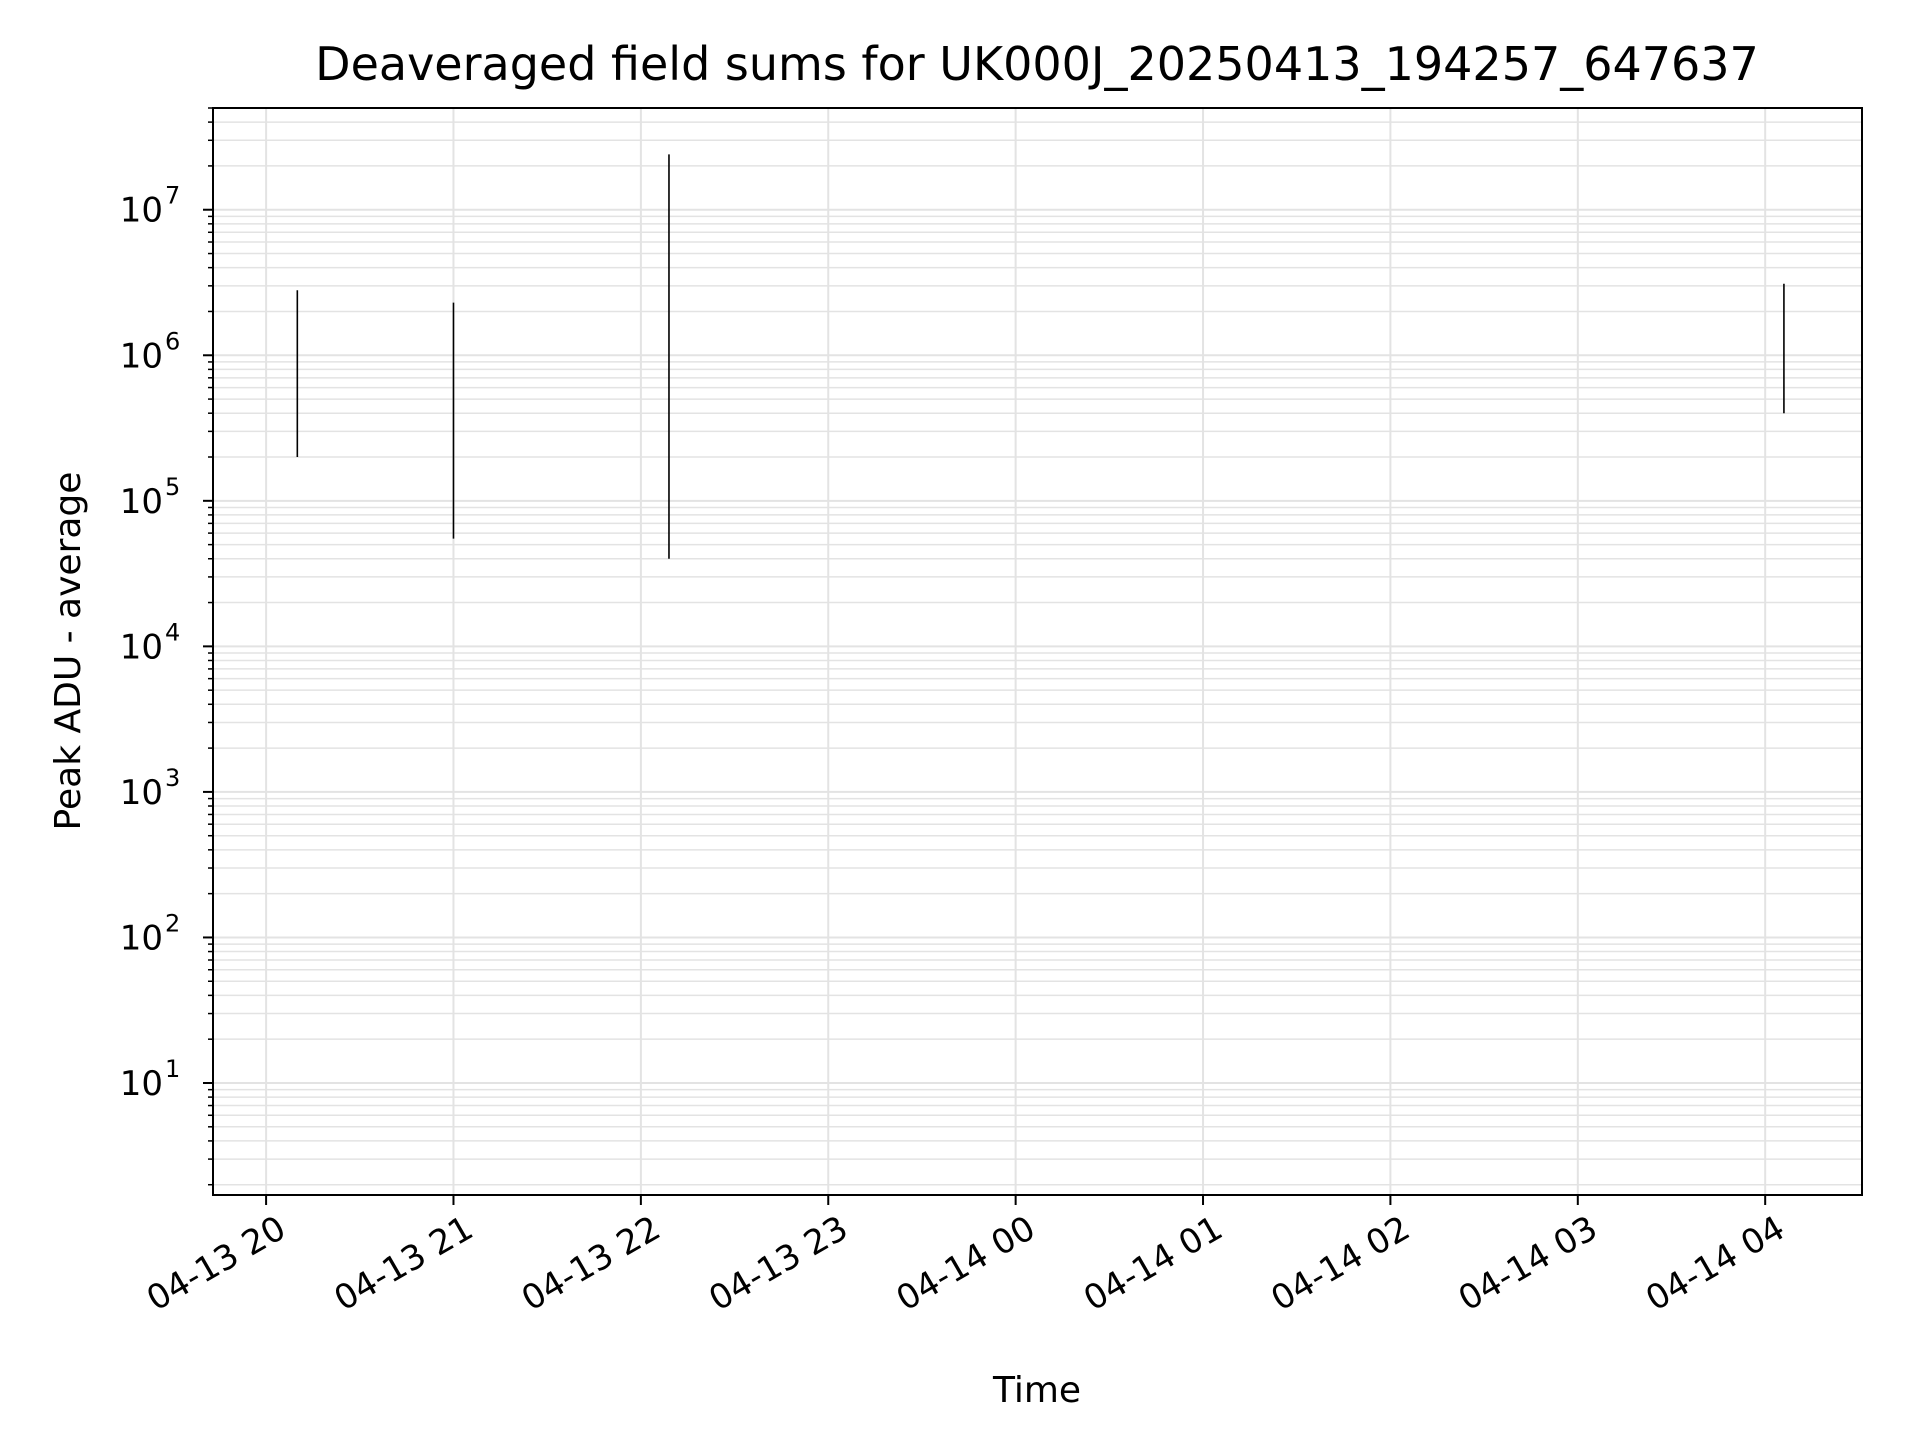 This screenshot has width=1920, height=1440. Describe the element at coordinates (172, 196) in the screenshot. I see `y-tick-exponent: 7` at that location.